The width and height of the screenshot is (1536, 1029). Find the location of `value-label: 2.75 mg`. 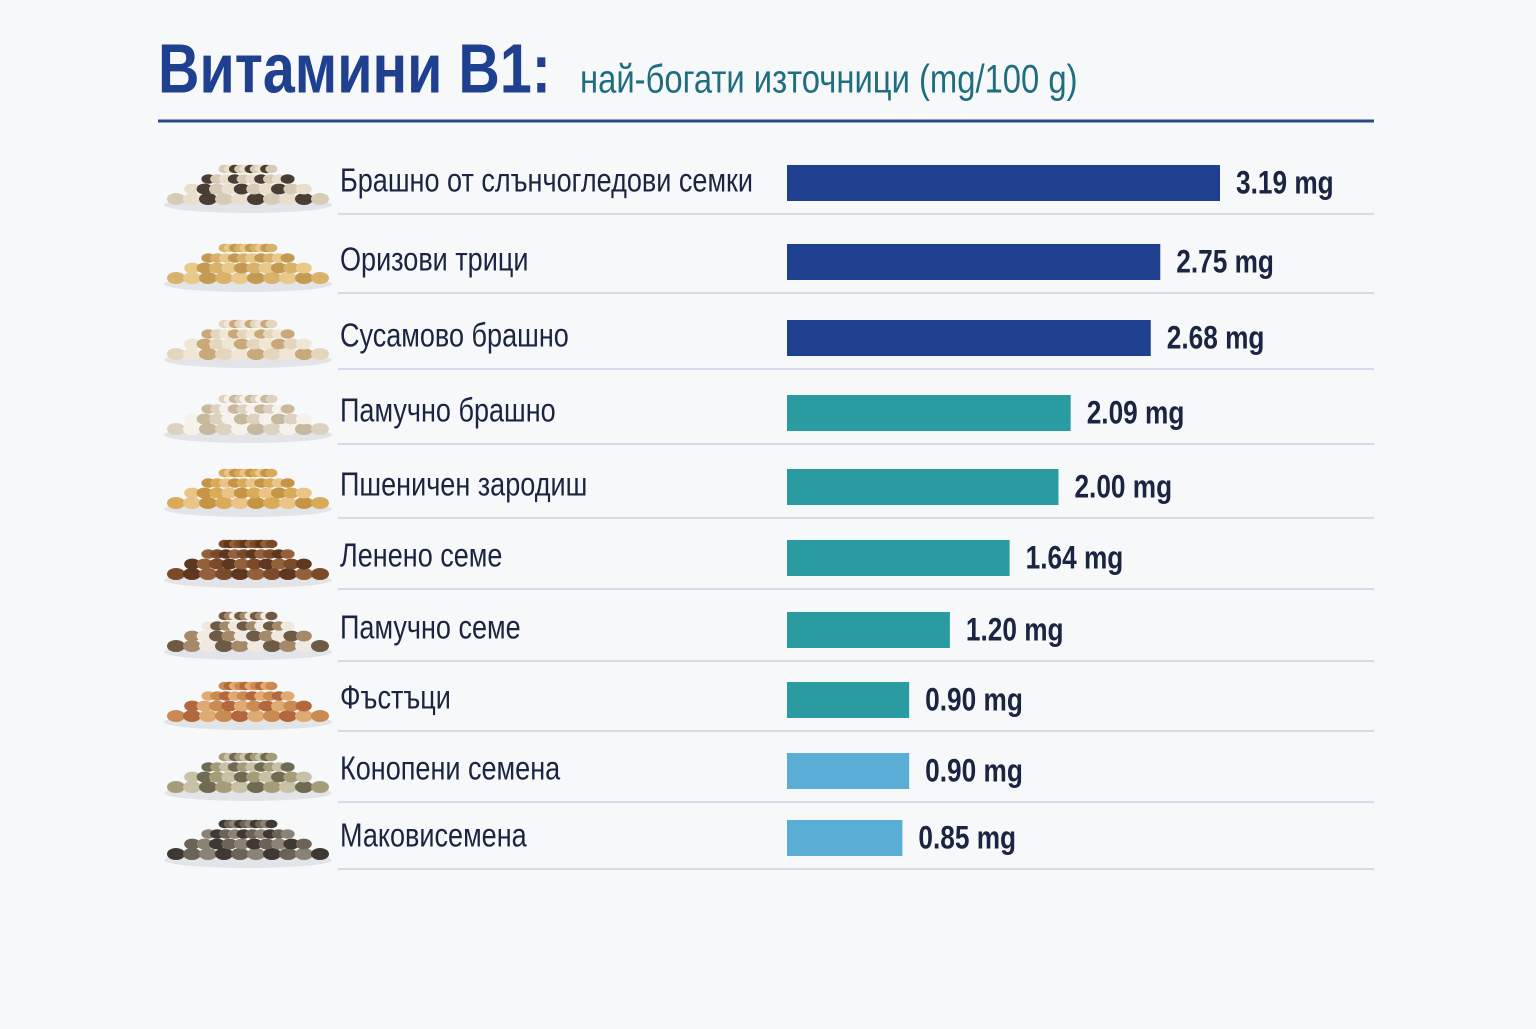

value-label: 2.75 mg is located at coordinates (1225, 262).